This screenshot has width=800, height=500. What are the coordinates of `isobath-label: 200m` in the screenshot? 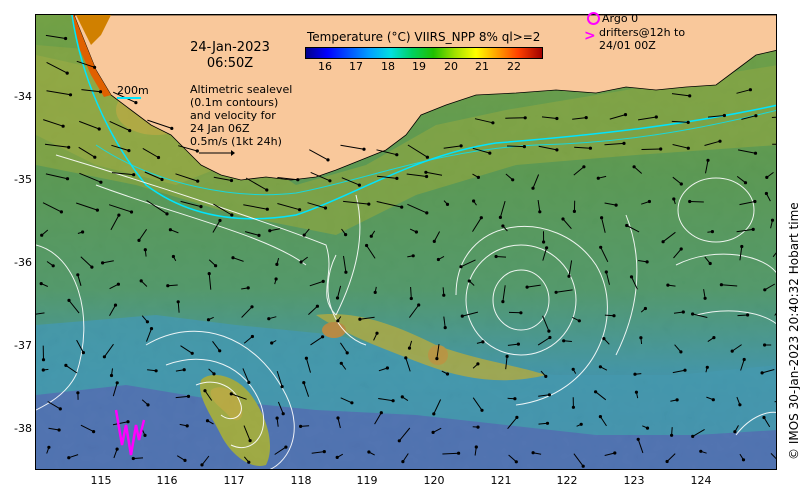 It's located at (133, 90).